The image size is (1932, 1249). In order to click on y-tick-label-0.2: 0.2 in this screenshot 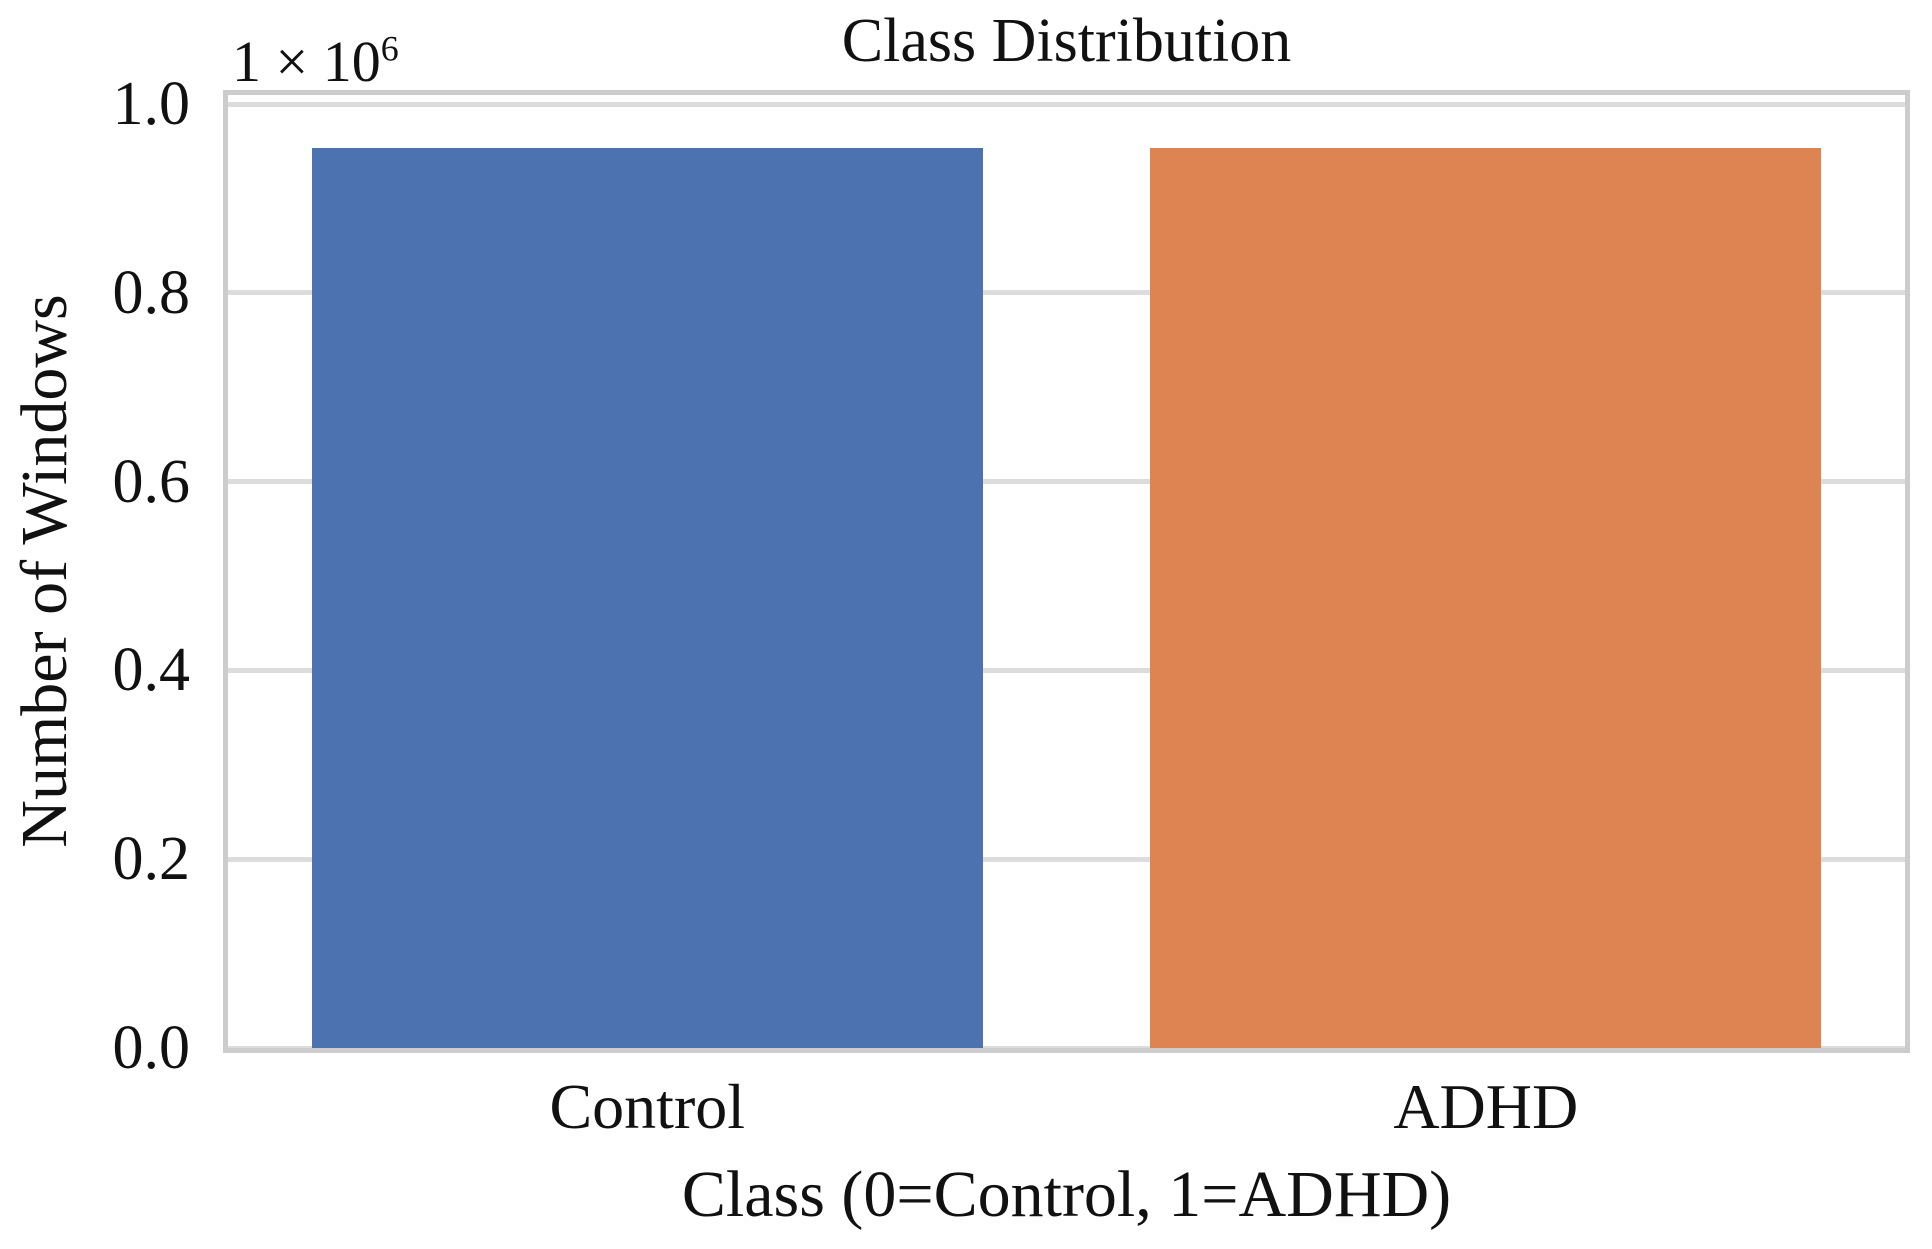, I will do `click(151, 859)`.